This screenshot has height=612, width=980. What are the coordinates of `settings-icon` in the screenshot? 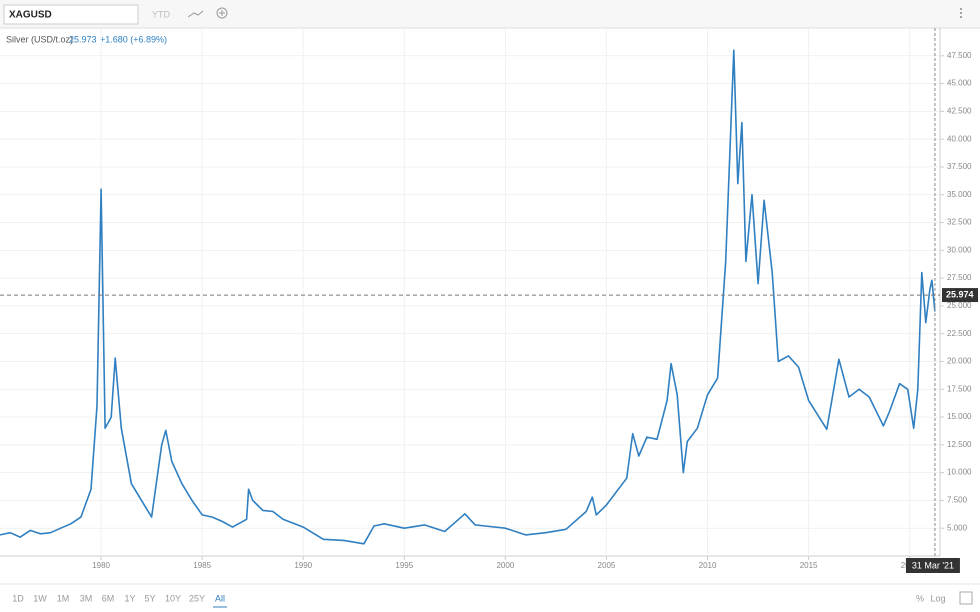 It's located at (966, 598).